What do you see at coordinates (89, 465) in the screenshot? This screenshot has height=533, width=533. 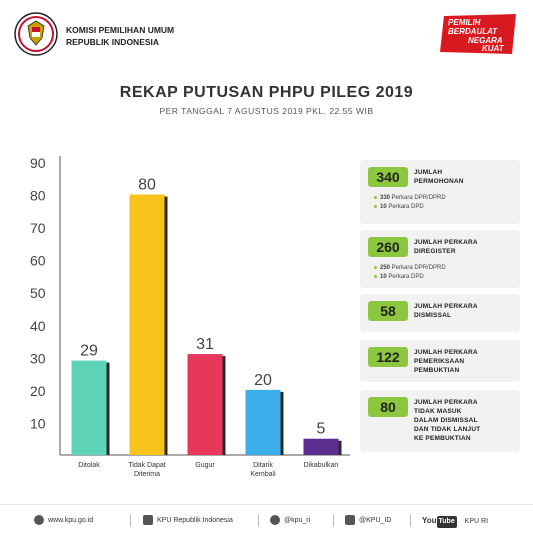 I see `x-tick-label: Ditolak` at bounding box center [89, 465].